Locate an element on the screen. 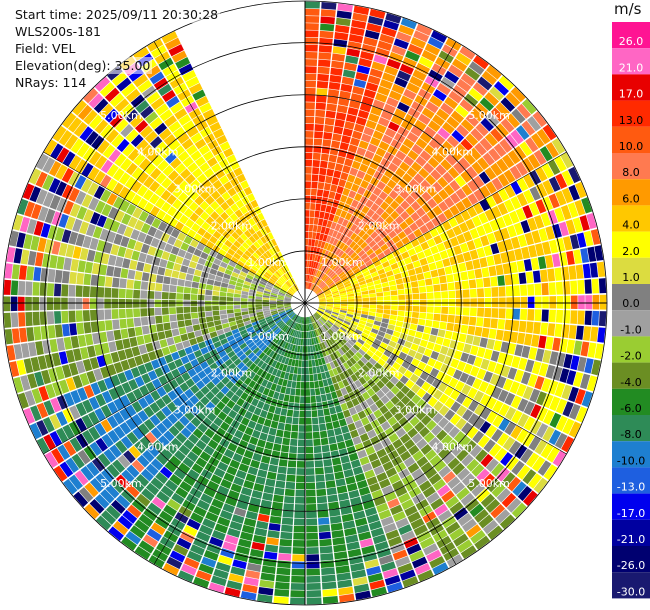 This screenshot has width=650, height=610. colorbar-tick-label: -17.0 is located at coordinates (631, 513).